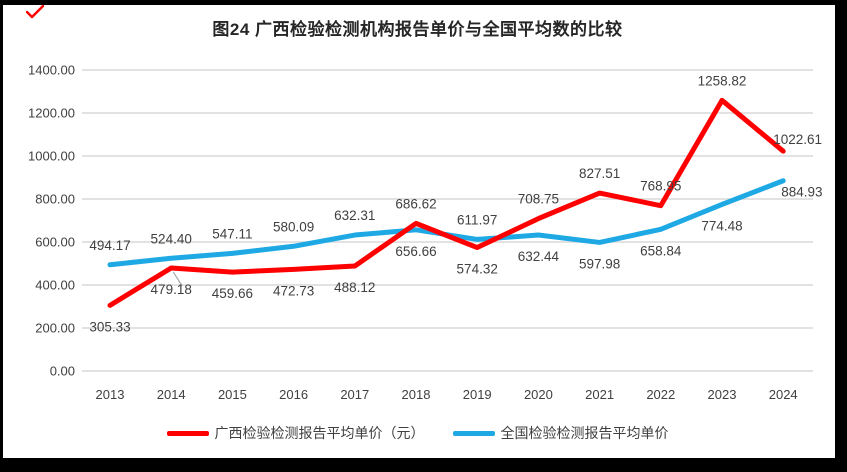  I want to click on window-border-left, so click(1, 231).